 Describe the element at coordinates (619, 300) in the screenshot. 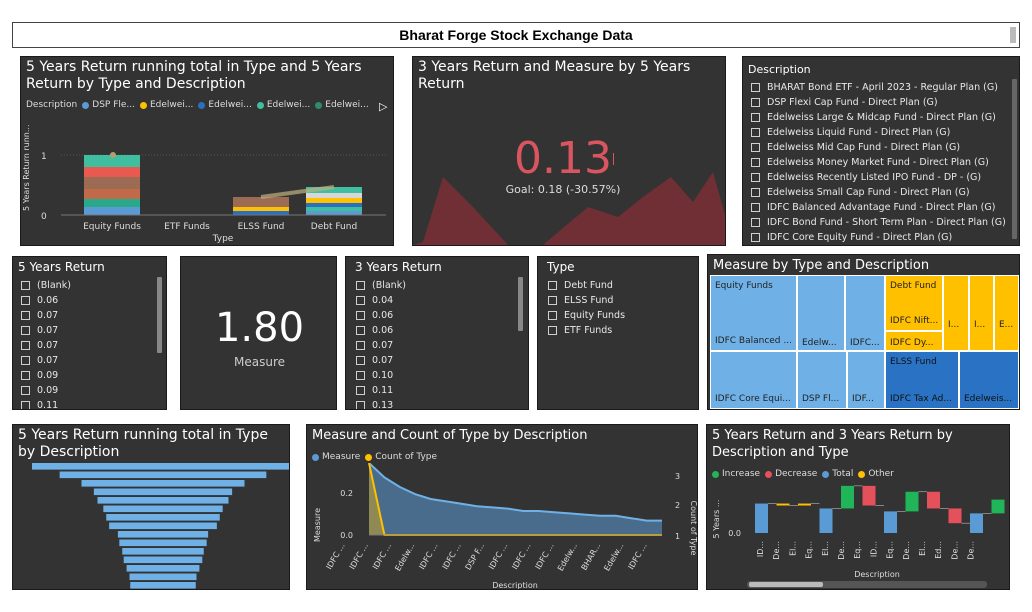

I see `slicer-option: ELSS Fund` at that location.